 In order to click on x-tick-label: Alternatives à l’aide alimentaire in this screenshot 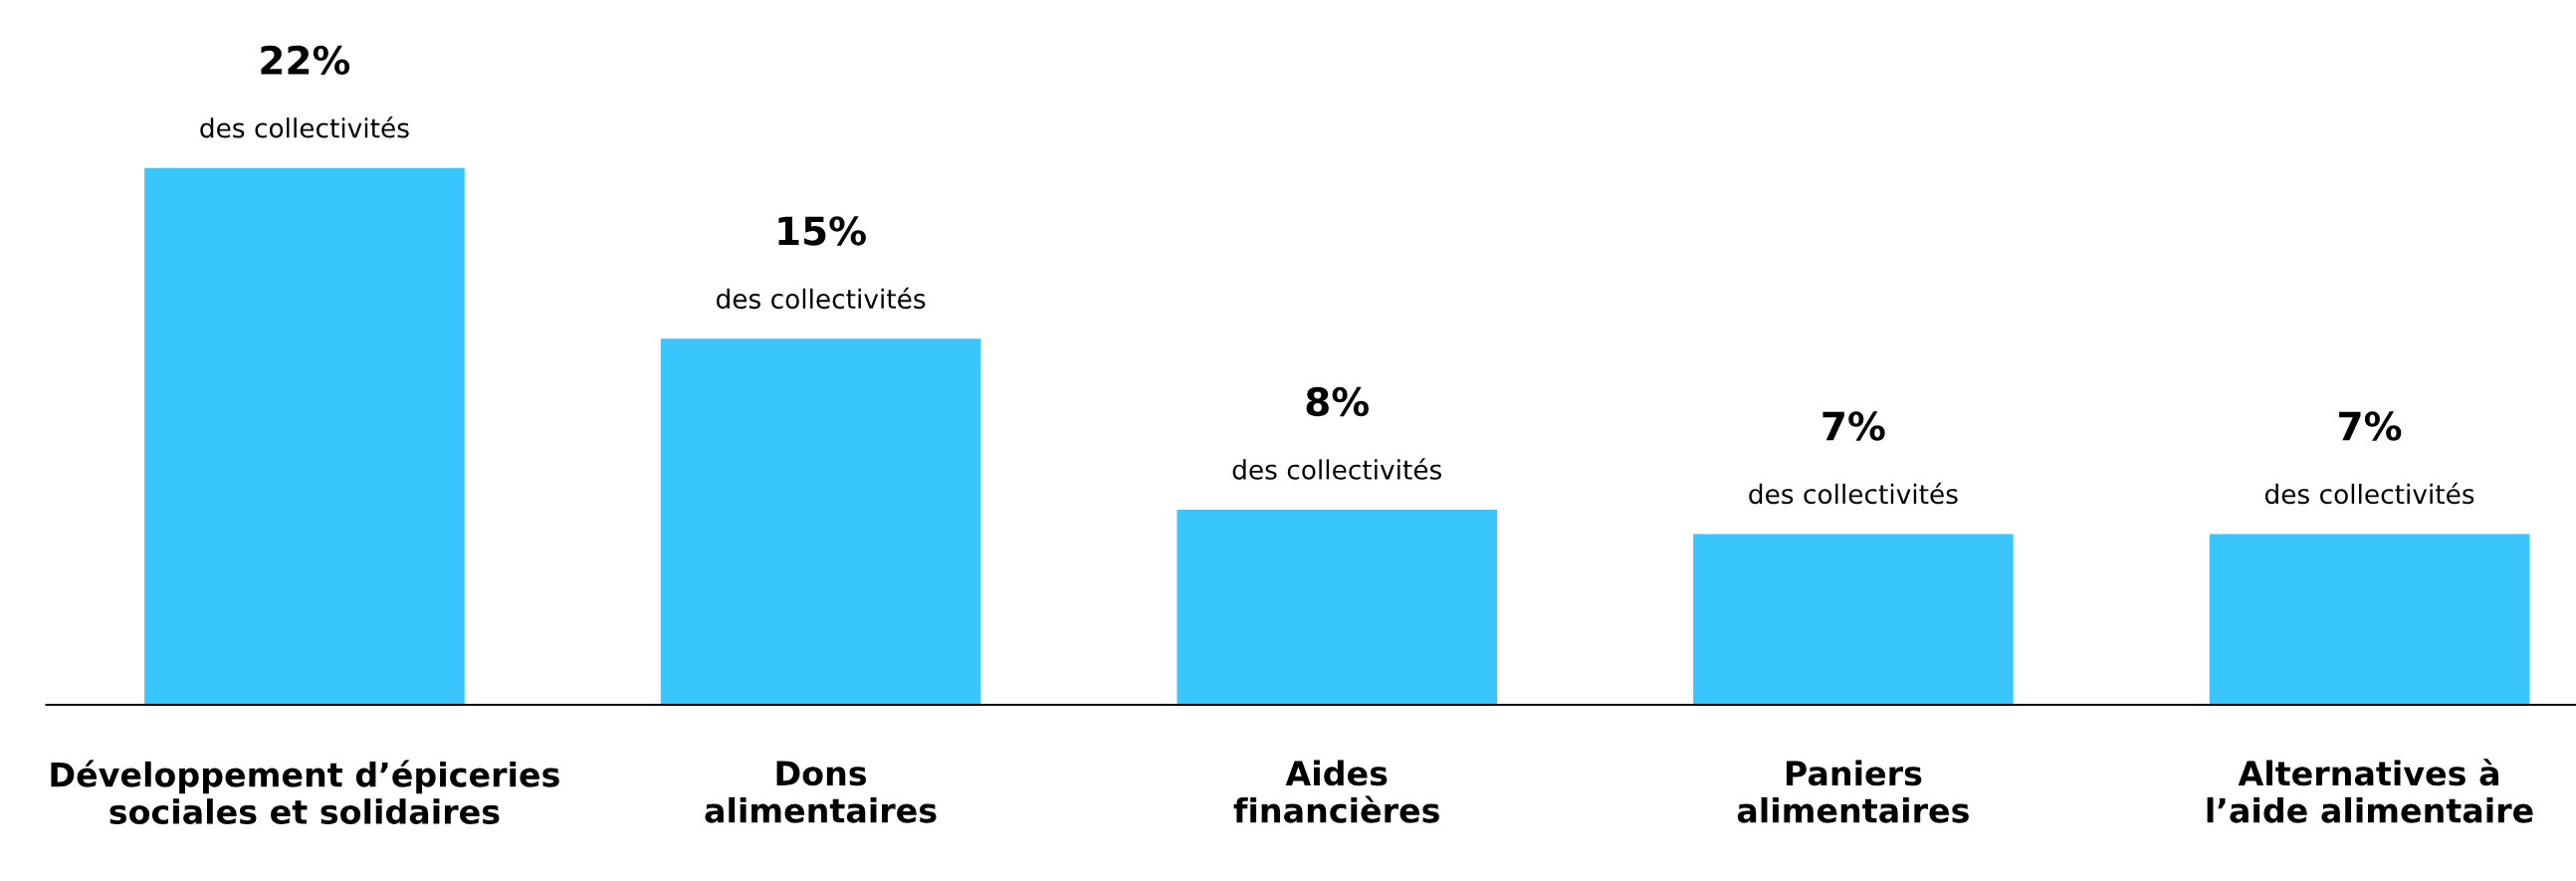, I will do `click(2370, 791)`.